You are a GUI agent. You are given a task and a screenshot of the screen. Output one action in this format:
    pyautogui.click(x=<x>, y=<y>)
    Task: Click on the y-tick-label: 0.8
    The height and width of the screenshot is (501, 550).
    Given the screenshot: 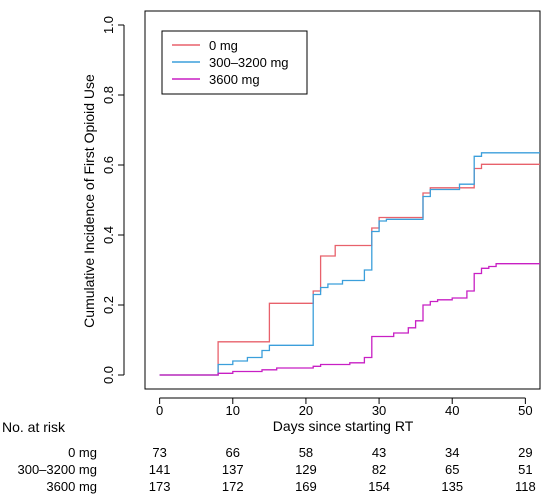 What is the action you would take?
    pyautogui.click(x=108, y=95)
    